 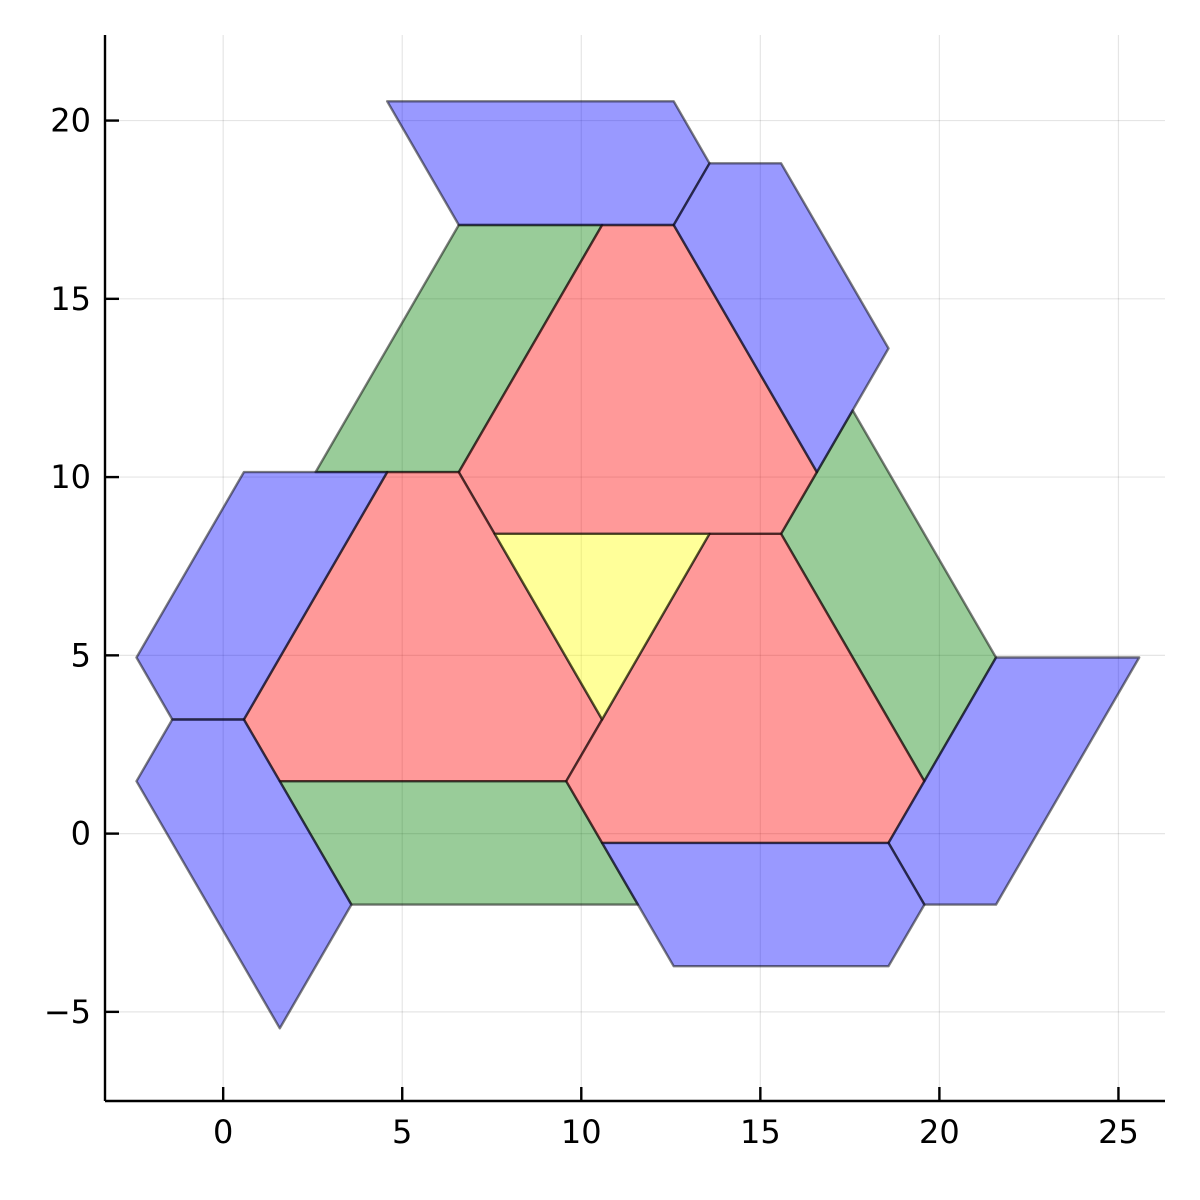 What do you see at coordinates (81, 655) in the screenshot?
I see `y-tick-label: 5` at bounding box center [81, 655].